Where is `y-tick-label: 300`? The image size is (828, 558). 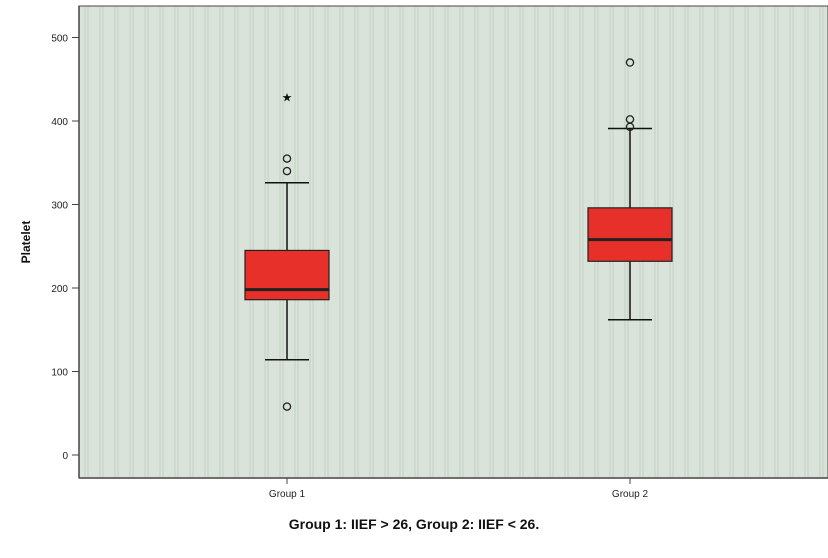
y-tick-label: 300 is located at coordinates (59, 206).